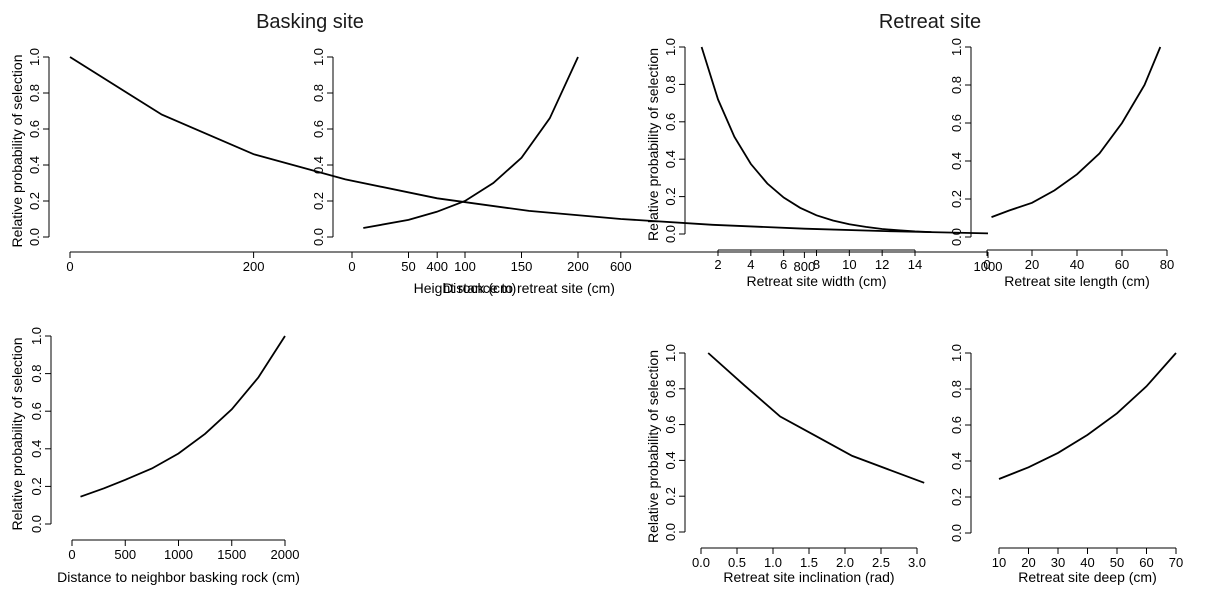 The width and height of the screenshot is (1231, 598). What do you see at coordinates (917, 562) in the screenshot?
I see `x-tick-label: 3.0` at bounding box center [917, 562].